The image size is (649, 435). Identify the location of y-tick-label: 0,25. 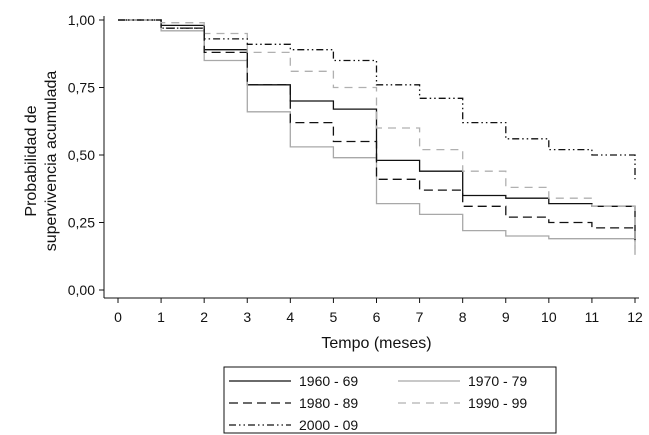
(81, 223).